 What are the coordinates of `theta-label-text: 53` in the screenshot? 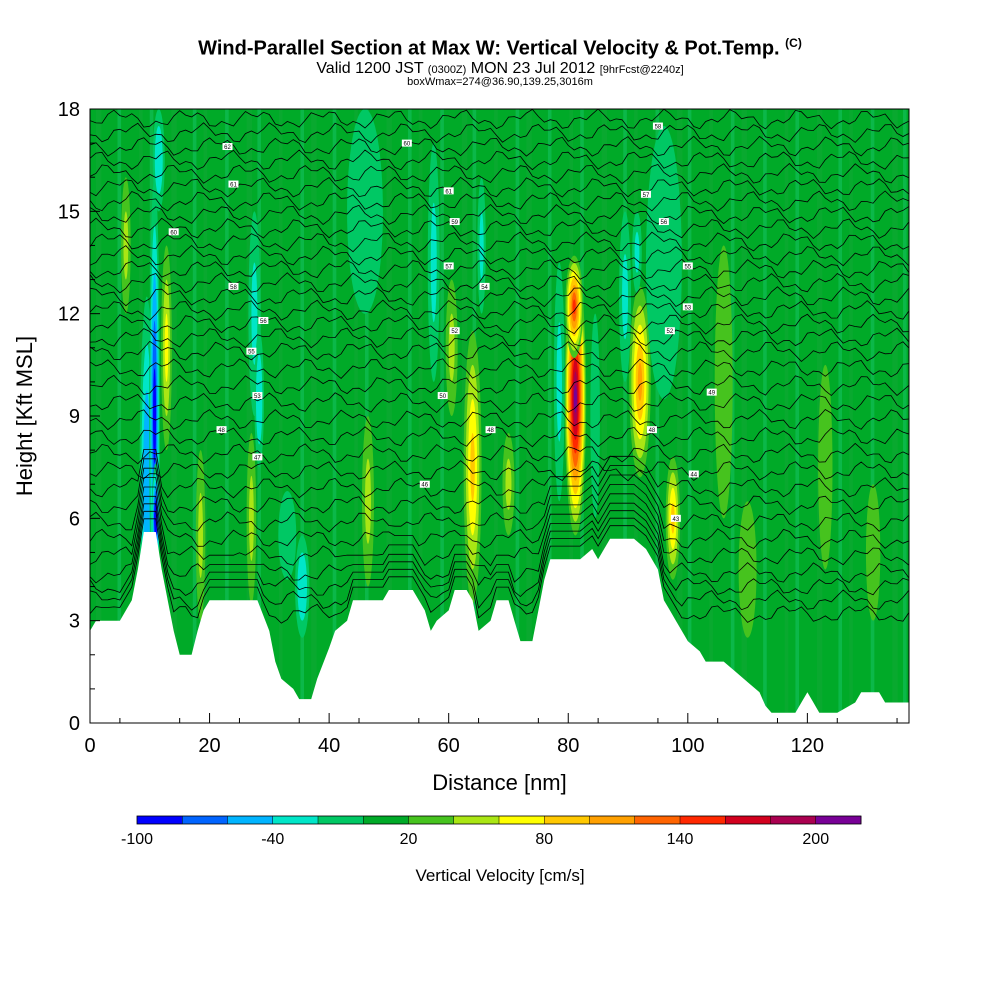 It's located at (257, 397).